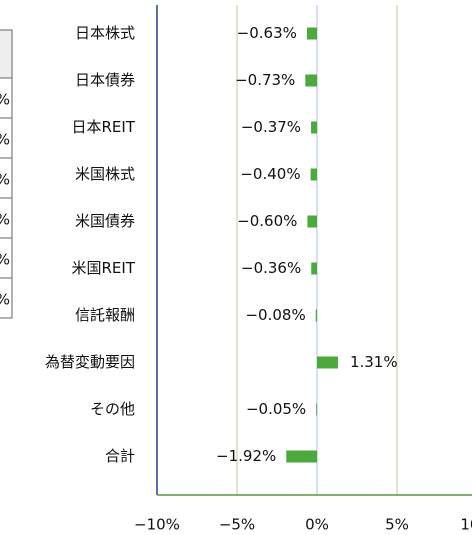  Describe the element at coordinates (466, 525) in the screenshot. I see `x-tick-label: 10%` at that location.